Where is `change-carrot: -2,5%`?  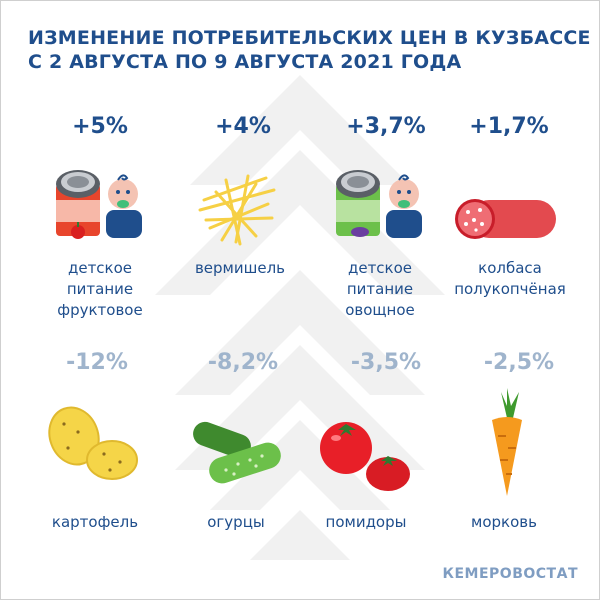 change-carrot: -2,5% is located at coordinates (519, 362).